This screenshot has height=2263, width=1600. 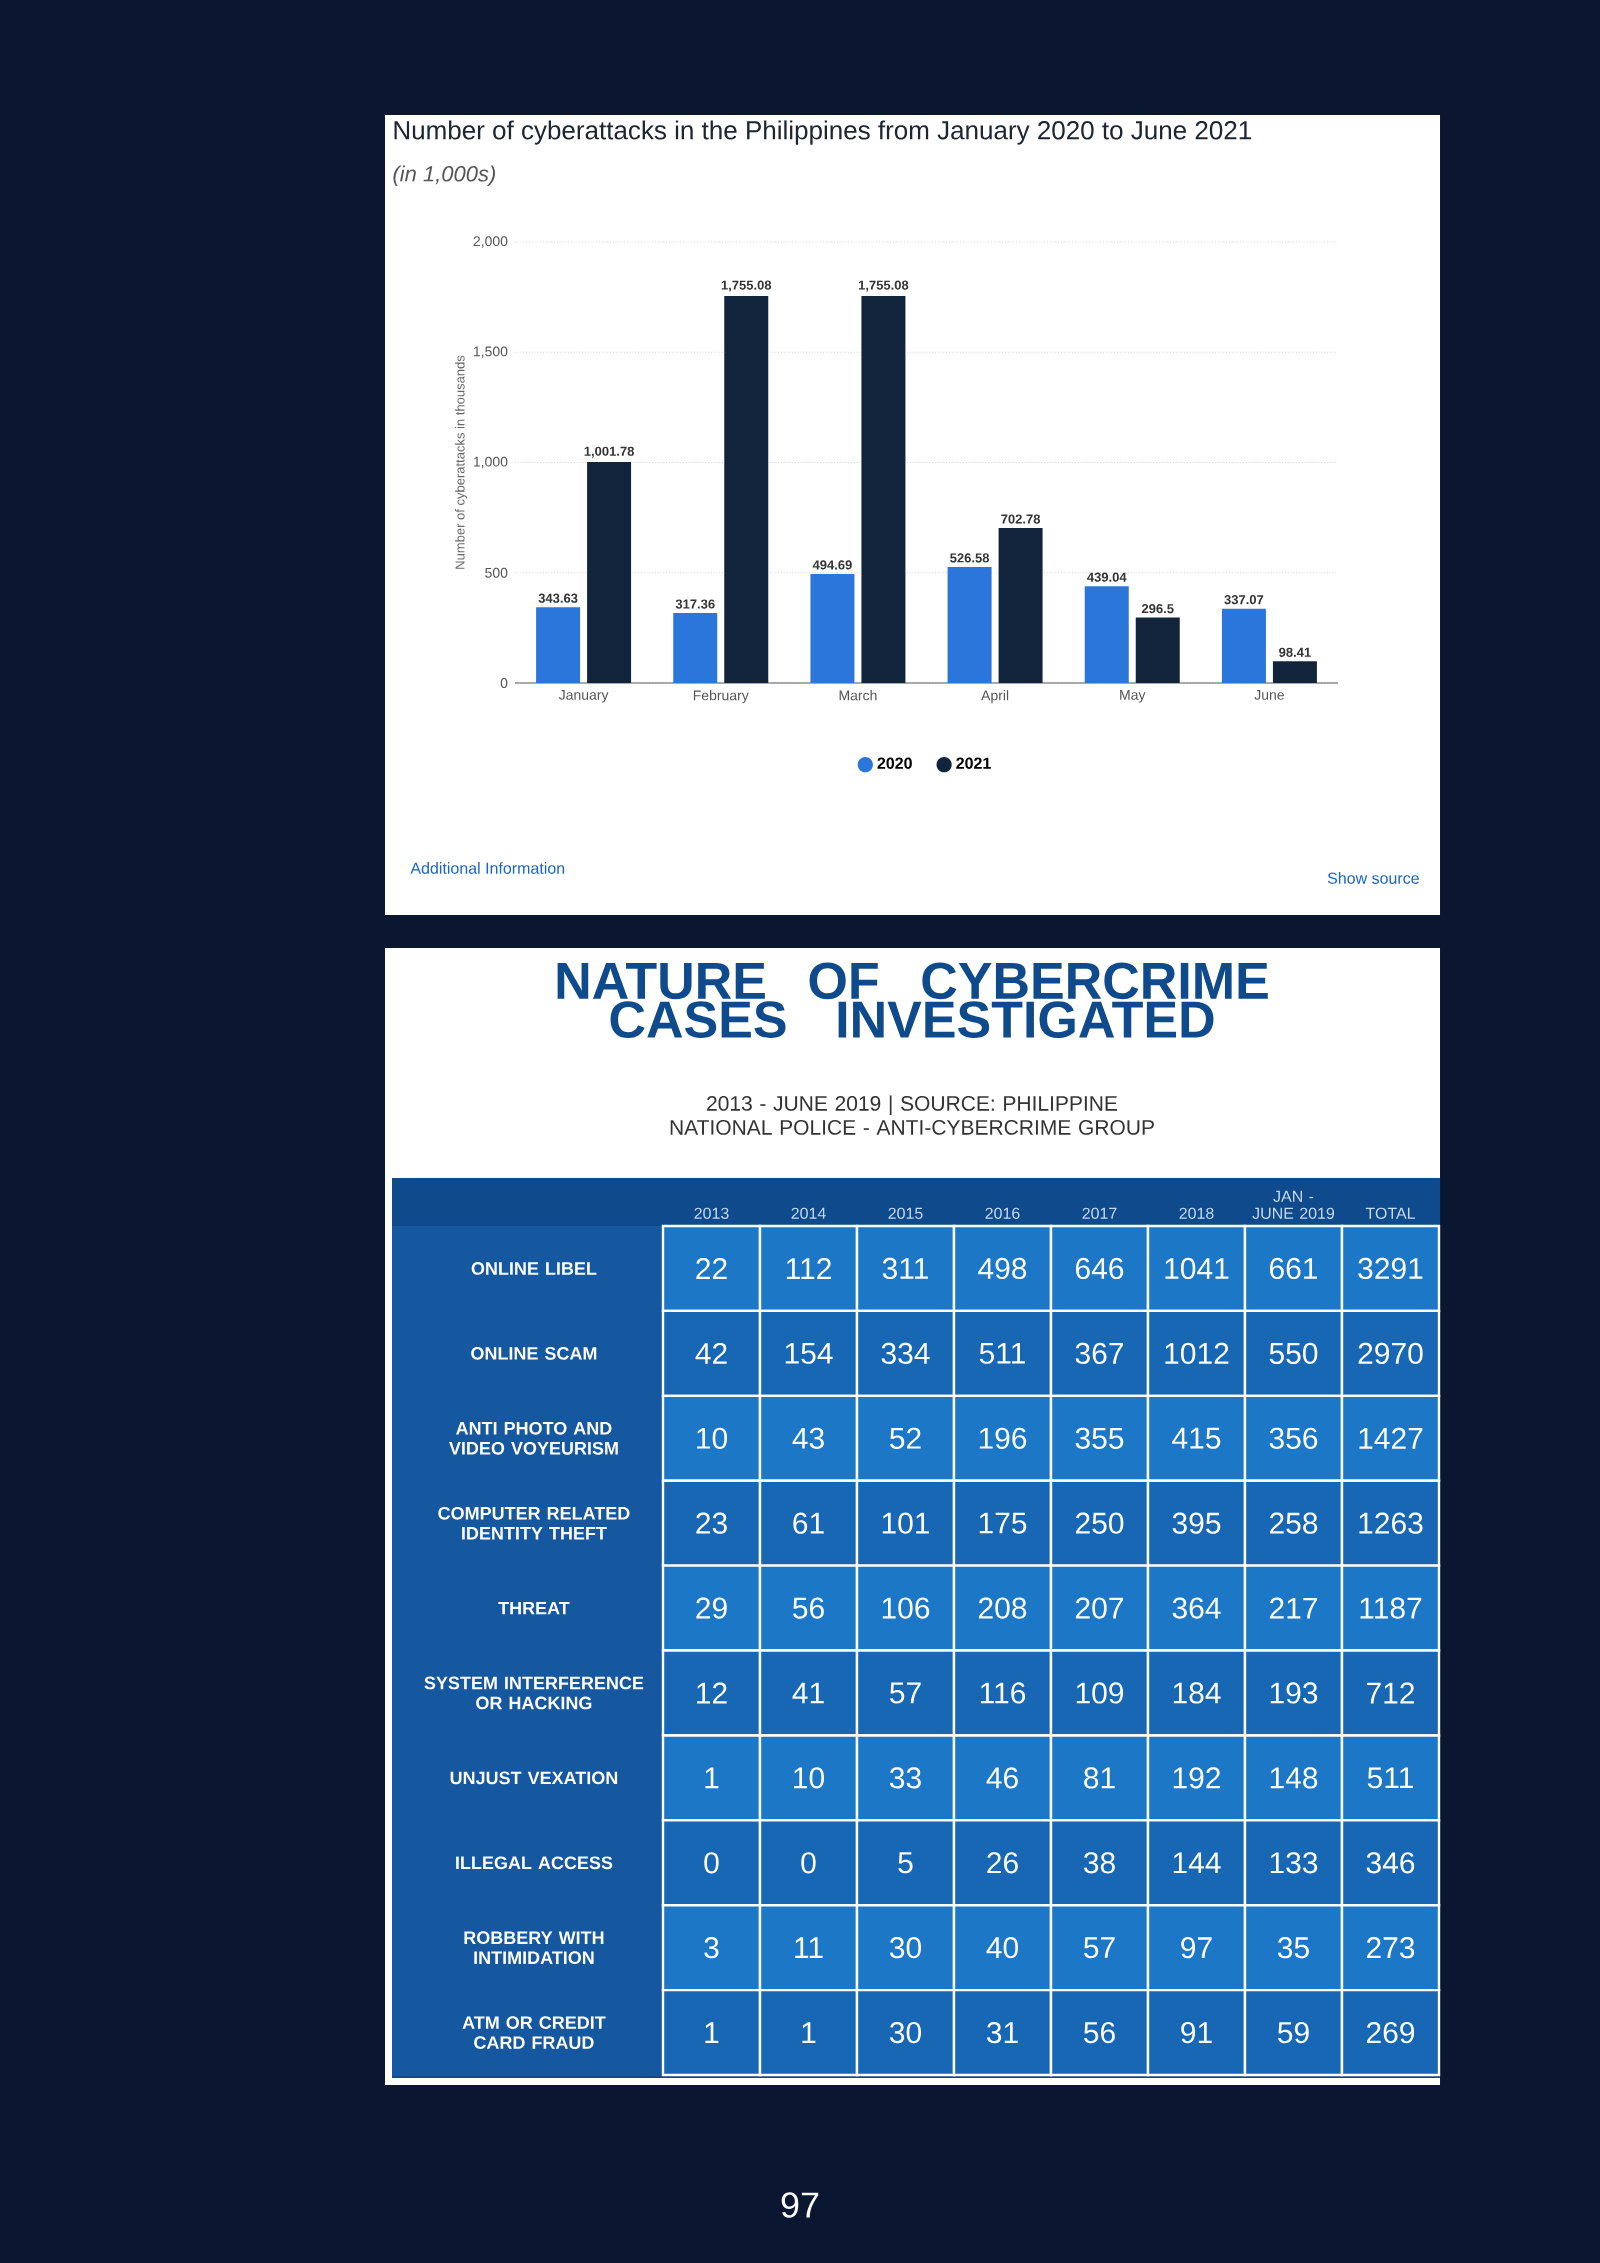 I want to click on data-label: 22, so click(x=711, y=1268).